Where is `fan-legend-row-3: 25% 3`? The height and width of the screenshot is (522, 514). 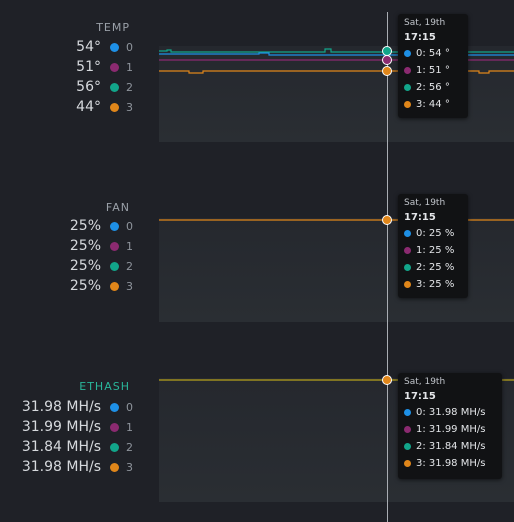
fan-legend-row-3: 25% 3 is located at coordinates (101, 286).